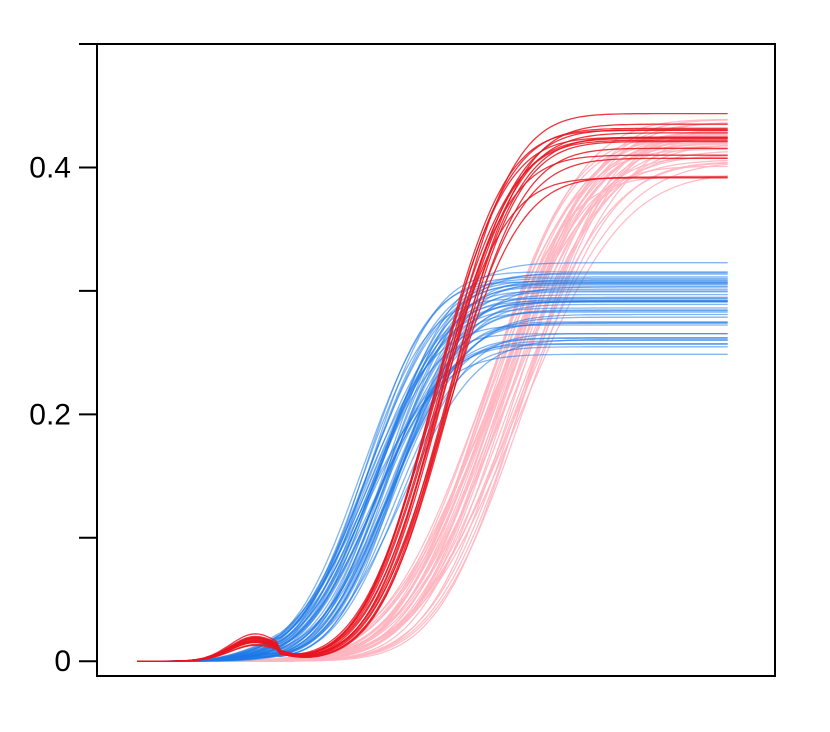 Image resolution: width=830 pixels, height=732 pixels. I want to click on y-axis: 0 0.2 0.4, so click(63, 360).